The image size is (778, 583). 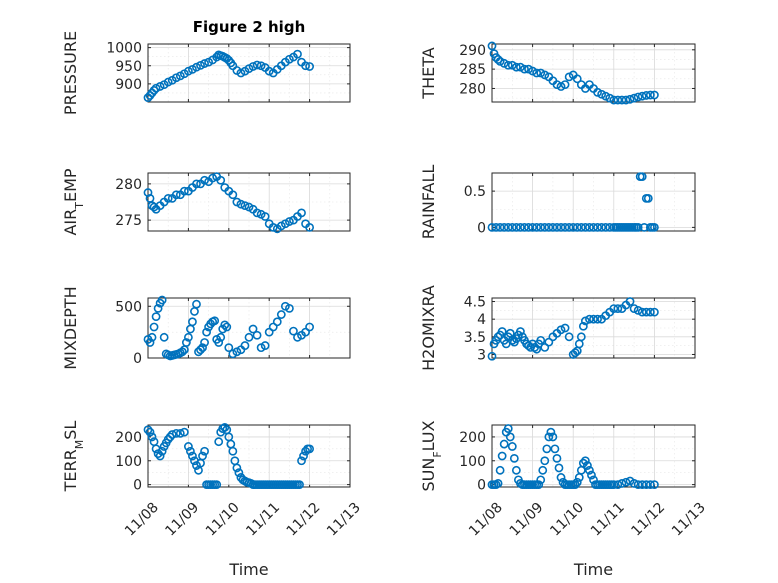 What do you see at coordinates (472, 462) in the screenshot?
I see `y-tick-label: 100` at bounding box center [472, 462].